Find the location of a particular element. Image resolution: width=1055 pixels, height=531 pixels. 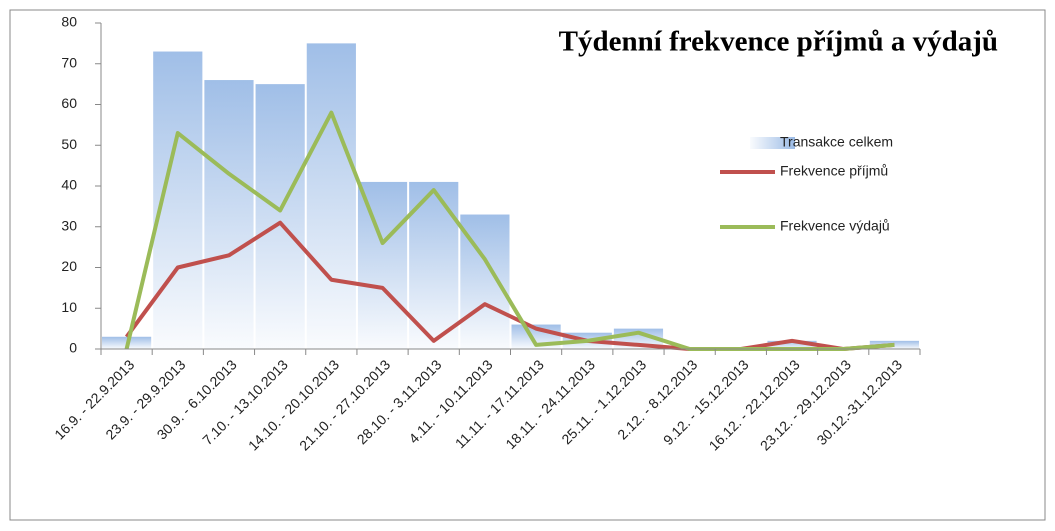

legend-swatch is located at coordinates (772, 143).